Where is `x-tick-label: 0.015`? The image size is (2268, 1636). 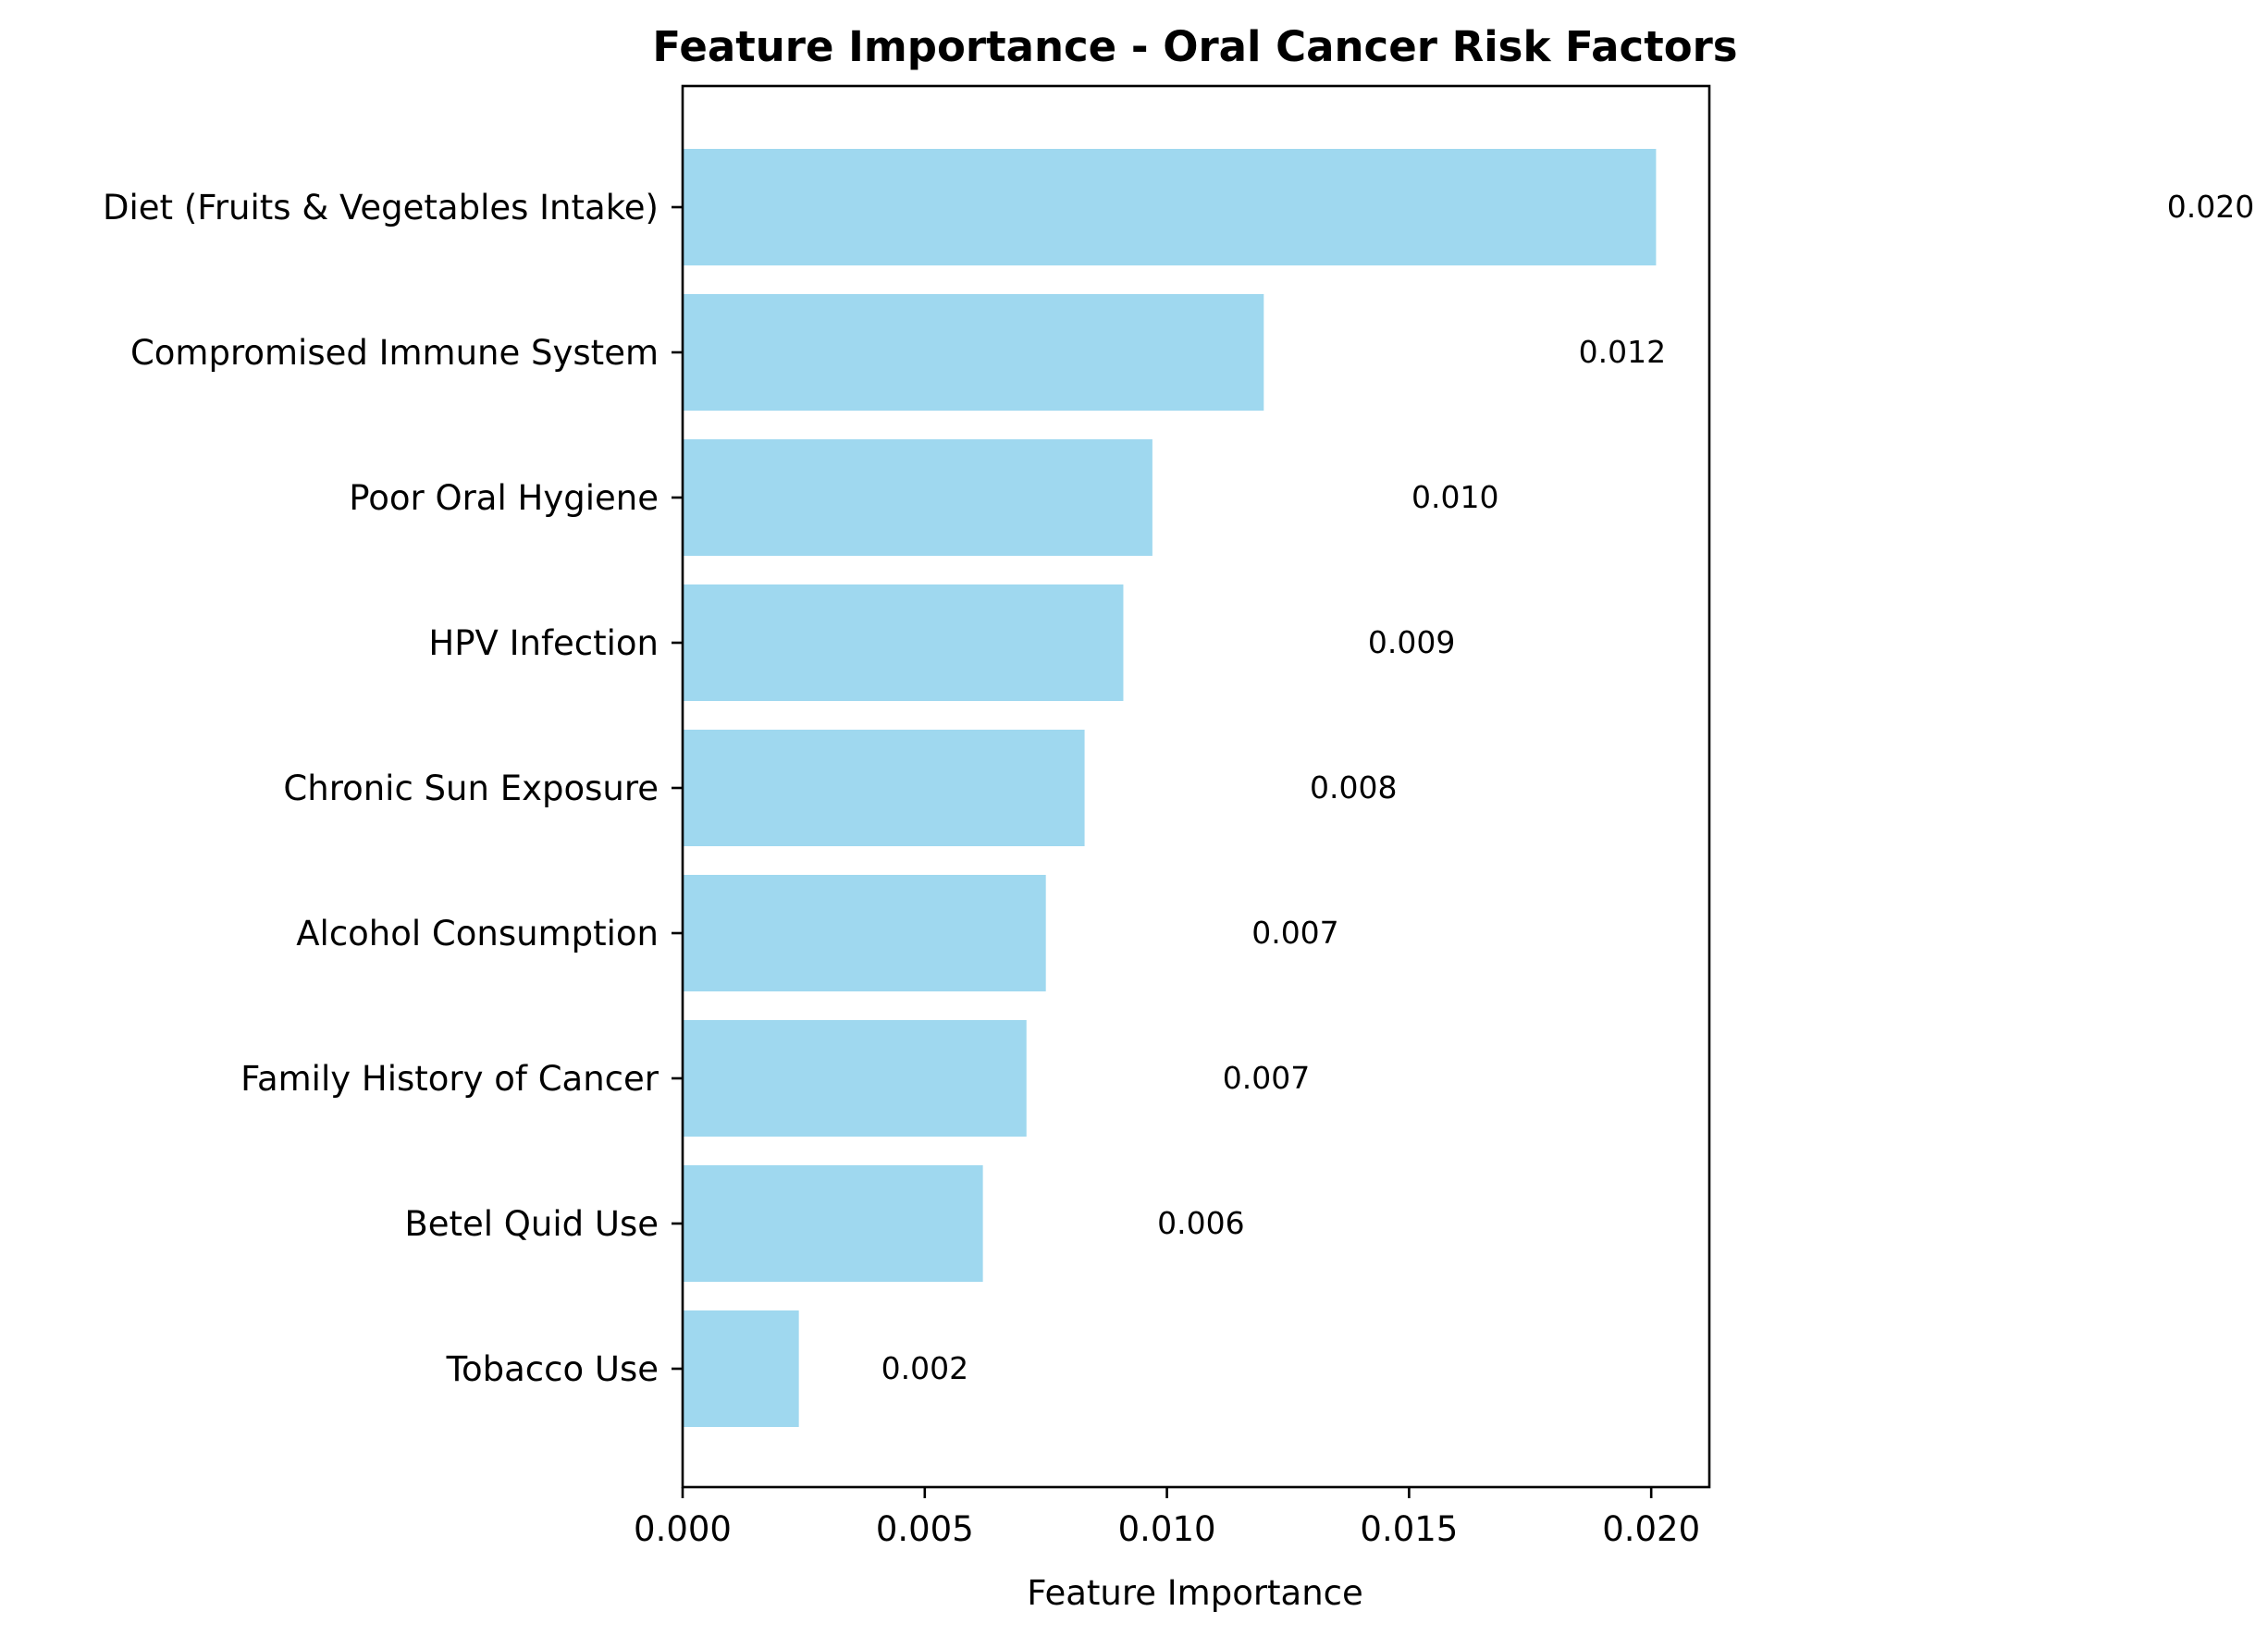
x-tick-label: 0.015 is located at coordinates (1409, 1529).